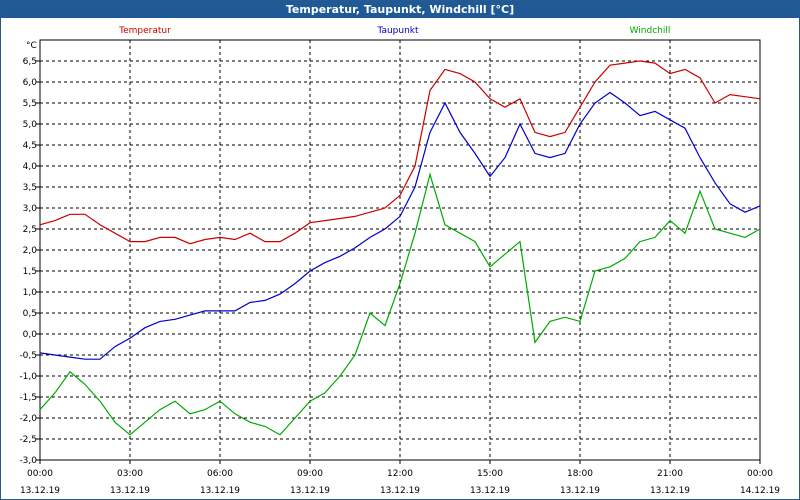 The height and width of the screenshot is (500, 800). Describe the element at coordinates (30, 209) in the screenshot. I see `y-tick-label: 3,0` at that location.